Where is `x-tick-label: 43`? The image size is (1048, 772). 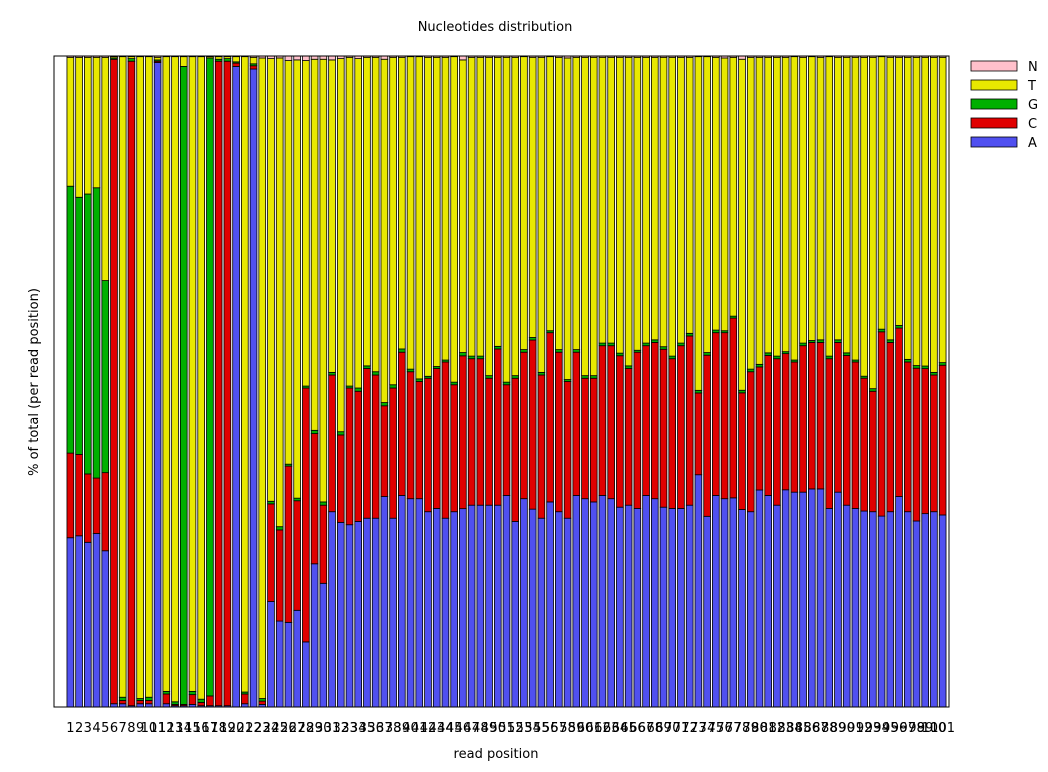 x-tick-label: 43 is located at coordinates (436, 728).